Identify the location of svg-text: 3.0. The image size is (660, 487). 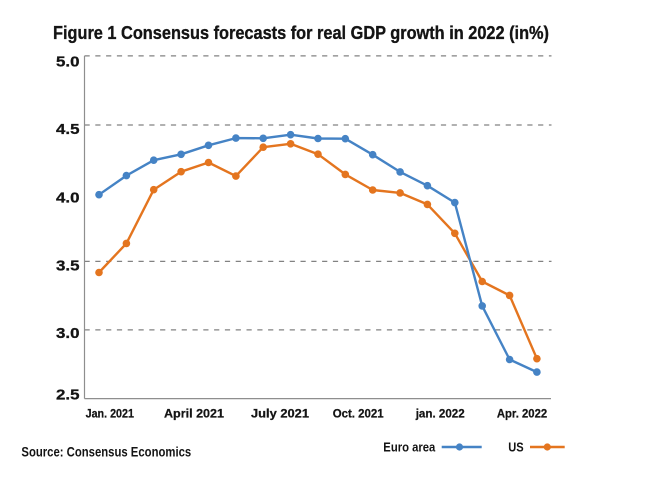
(68, 334).